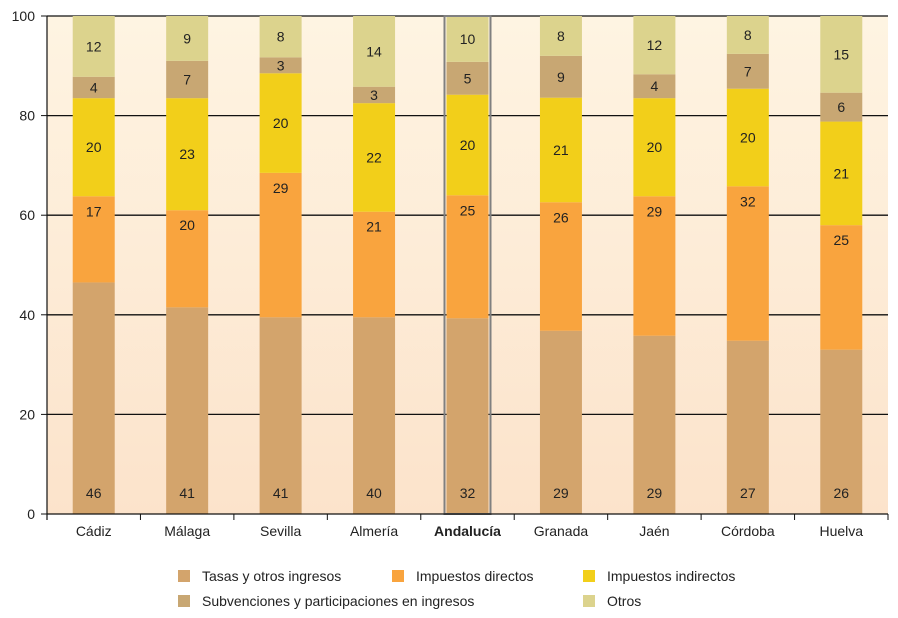  What do you see at coordinates (27, 414) in the screenshot?
I see `y-tick-label: 20` at bounding box center [27, 414].